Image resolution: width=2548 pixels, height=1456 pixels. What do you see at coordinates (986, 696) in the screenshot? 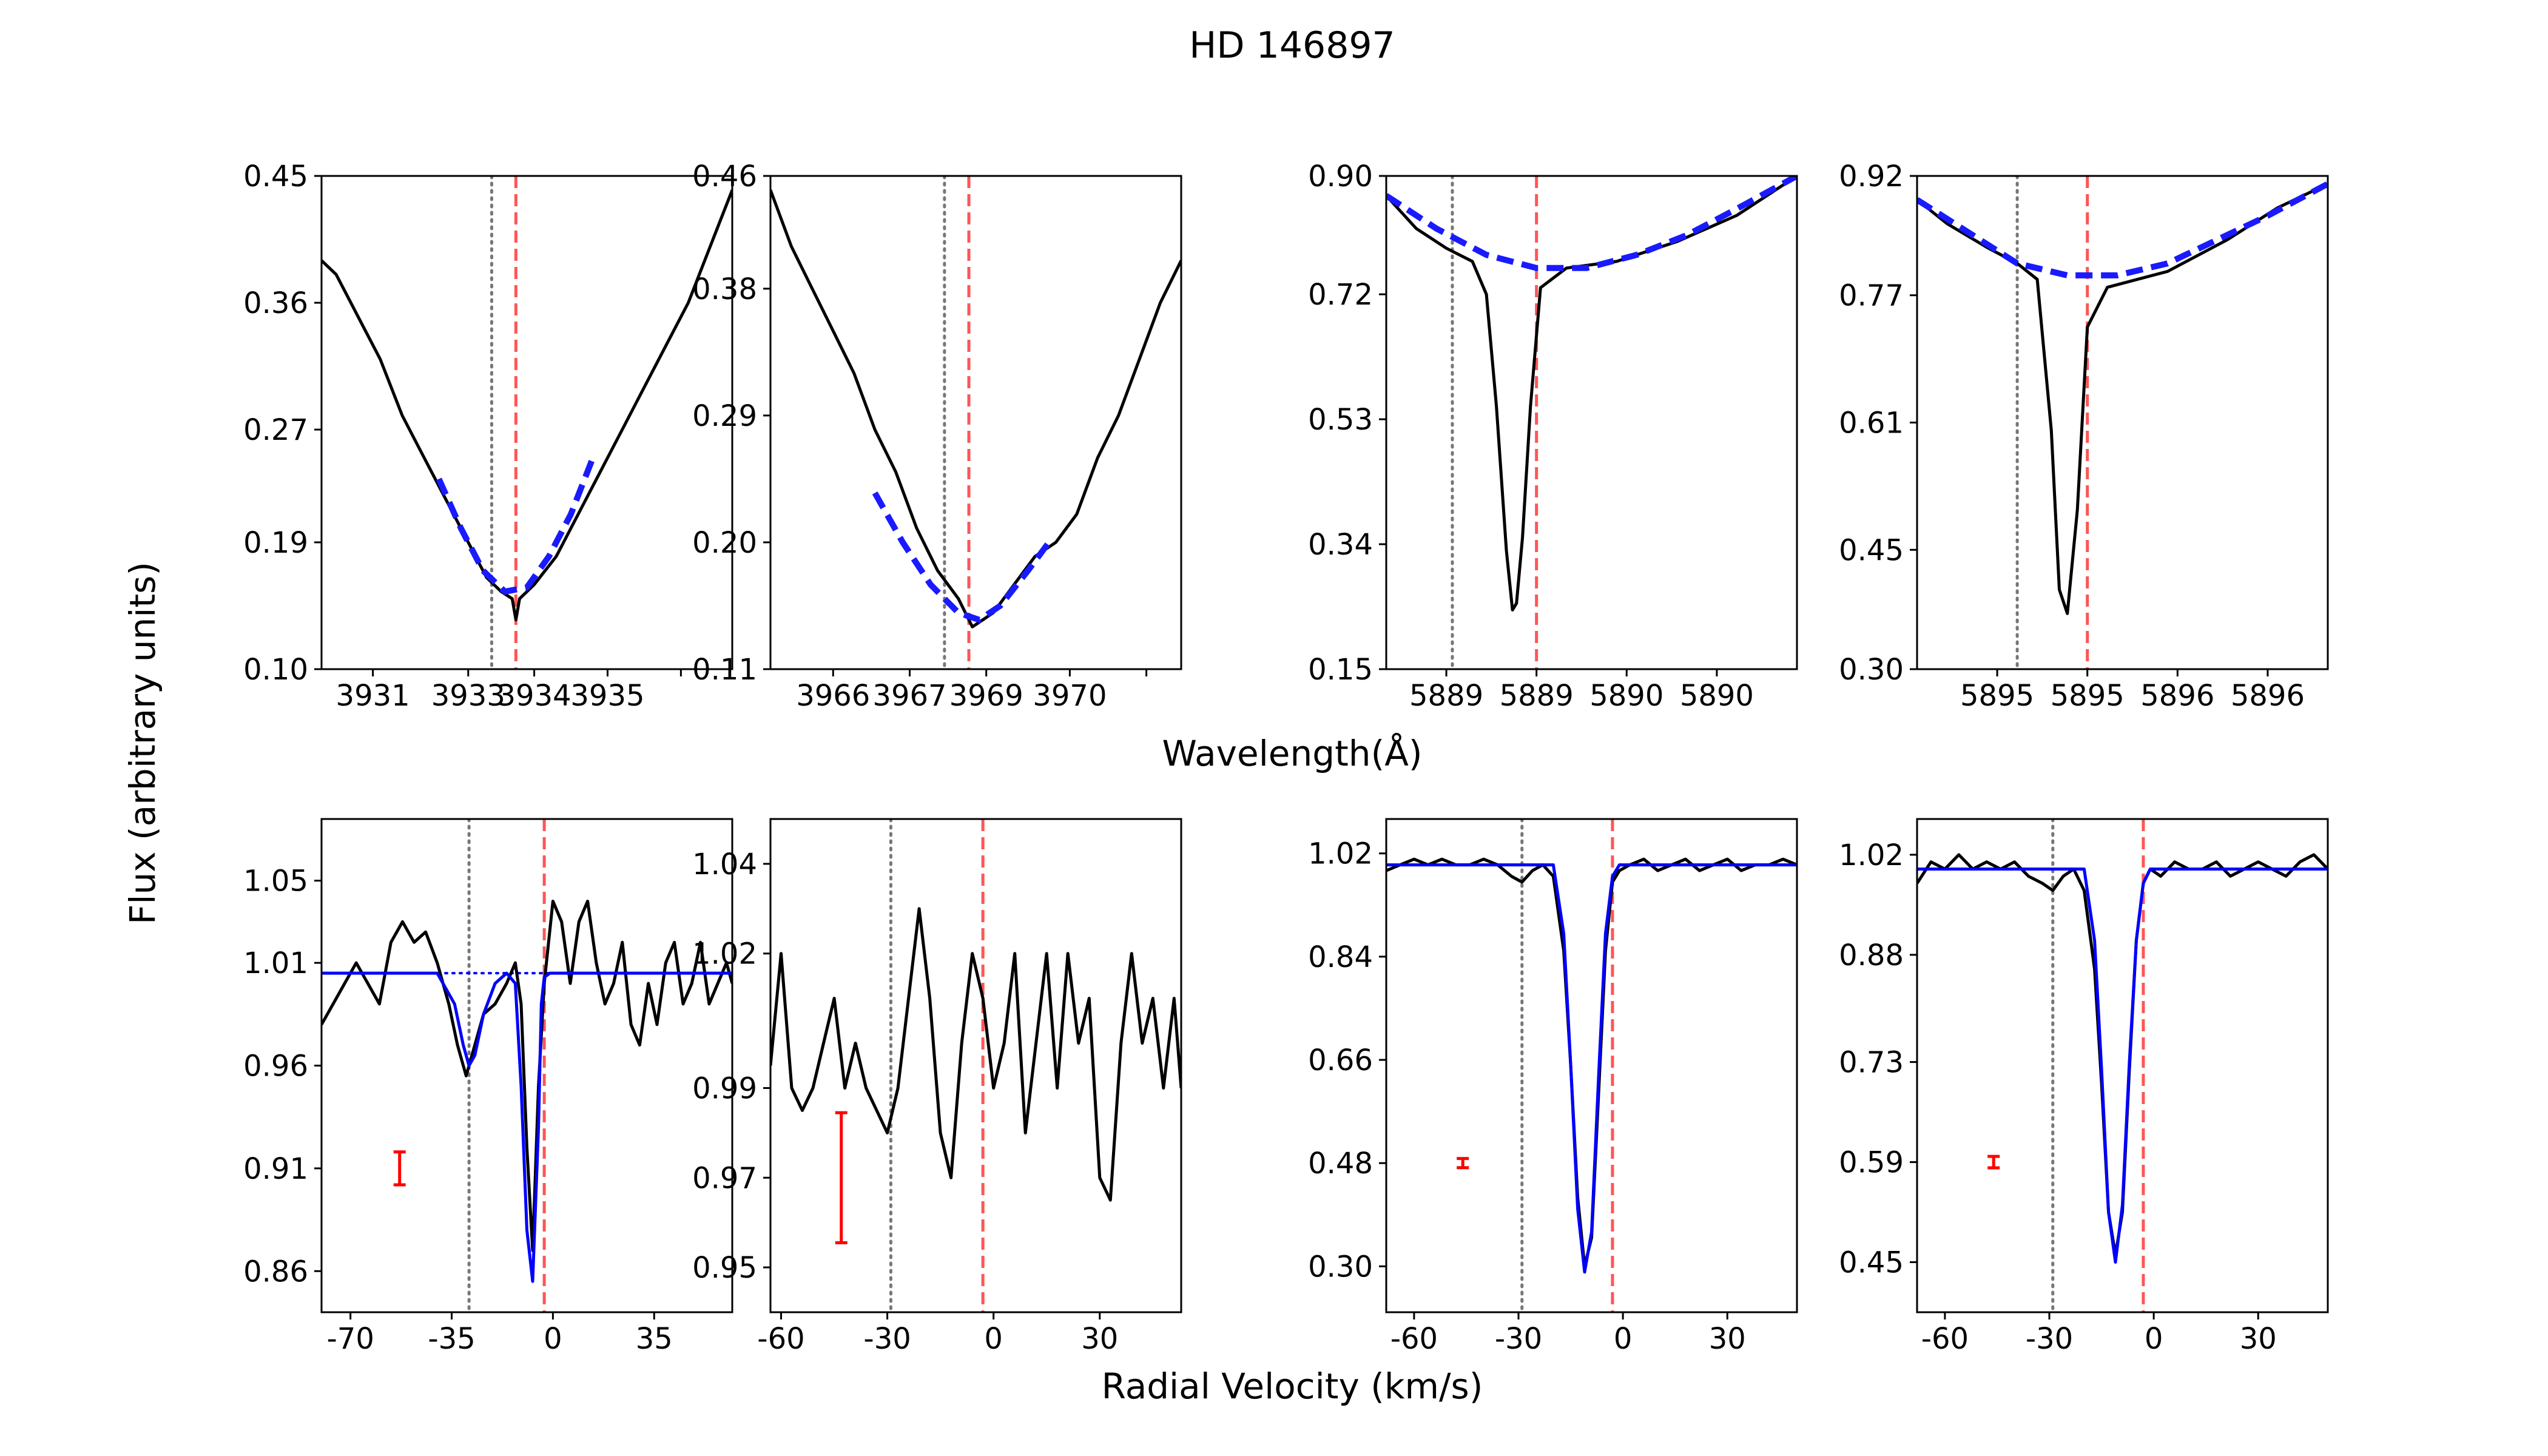
I see `x-tick-label: 3969` at bounding box center [986, 696].